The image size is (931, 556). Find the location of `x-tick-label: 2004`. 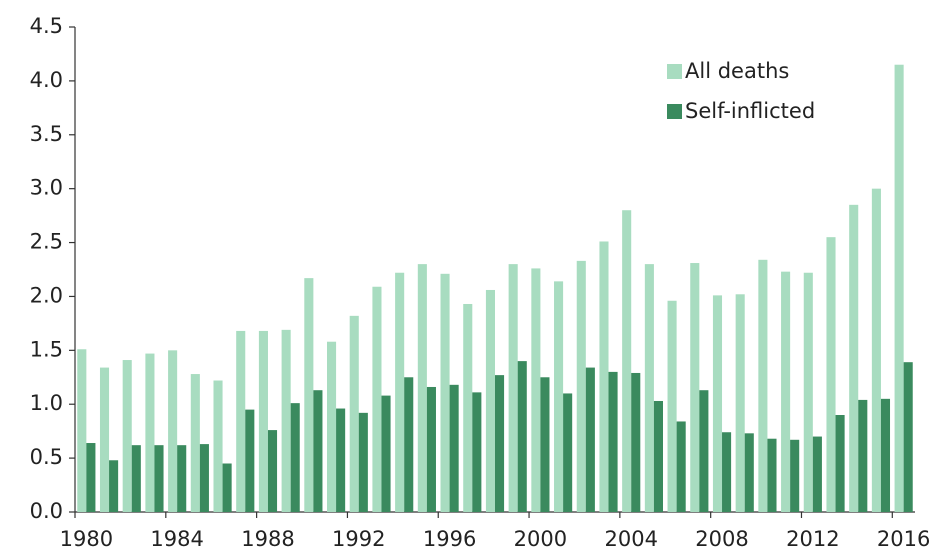

x-tick-label: 2004 is located at coordinates (630, 539).